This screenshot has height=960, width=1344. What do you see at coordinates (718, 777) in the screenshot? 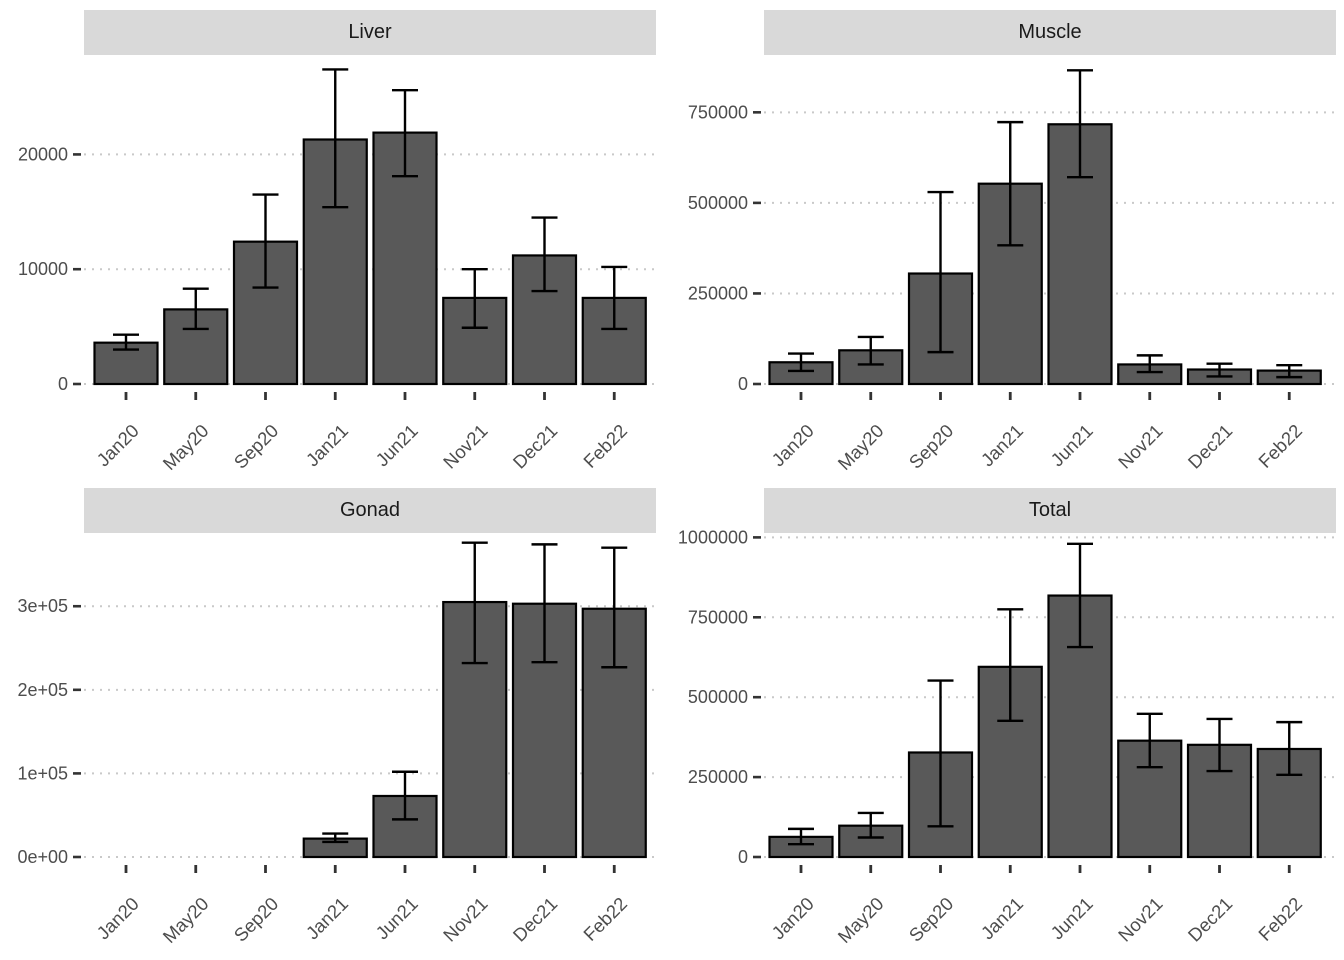
I see `y-tick-label-total: 250000` at bounding box center [718, 777].